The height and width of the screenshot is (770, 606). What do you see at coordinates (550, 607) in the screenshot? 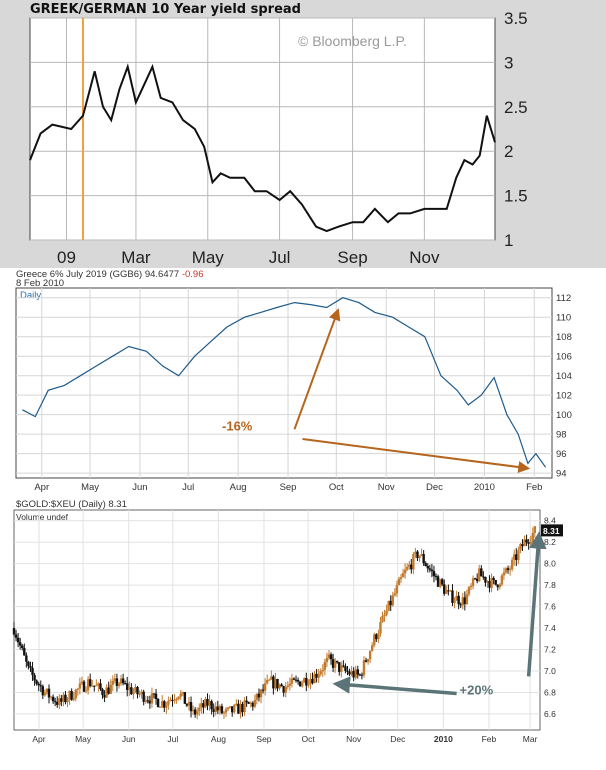
I see `chart3-y-tick: 7.6` at bounding box center [550, 607].